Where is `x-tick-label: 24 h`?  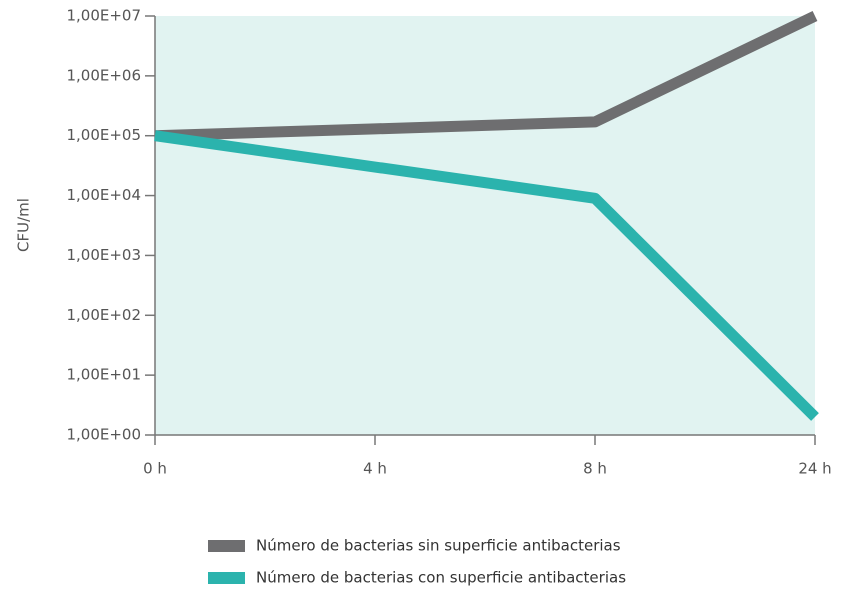 x-tick-label: 24 h is located at coordinates (814, 469).